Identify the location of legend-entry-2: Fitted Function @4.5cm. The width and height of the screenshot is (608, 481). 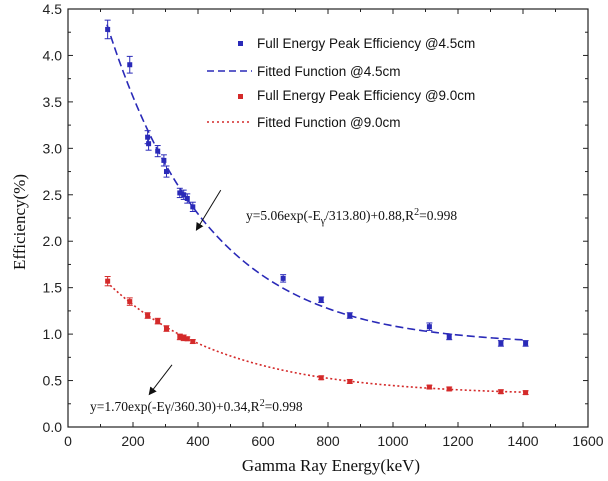
(304, 71).